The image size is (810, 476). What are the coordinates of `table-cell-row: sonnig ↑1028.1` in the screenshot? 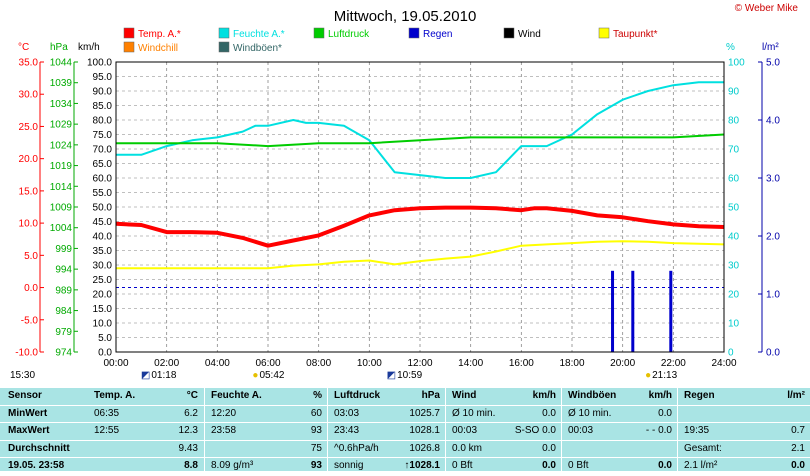 It's located at (387, 467).